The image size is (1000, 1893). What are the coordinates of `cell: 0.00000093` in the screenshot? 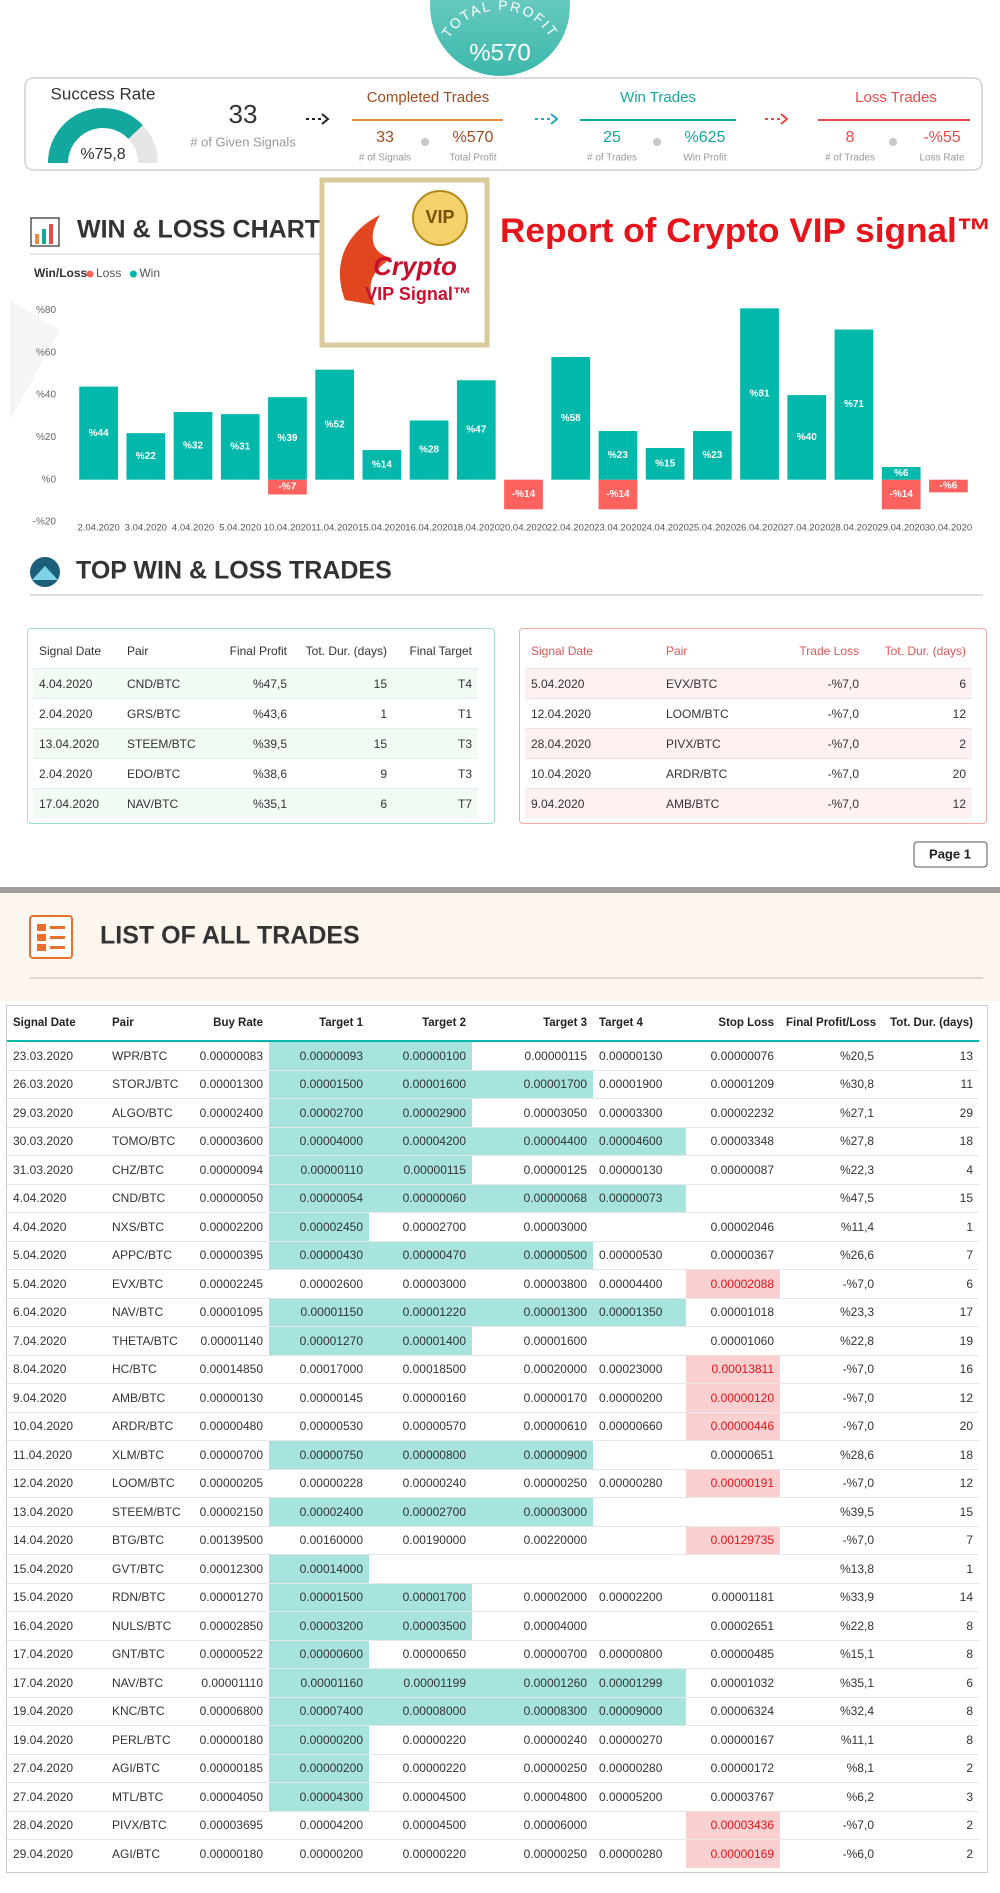 It's located at (319, 1055).